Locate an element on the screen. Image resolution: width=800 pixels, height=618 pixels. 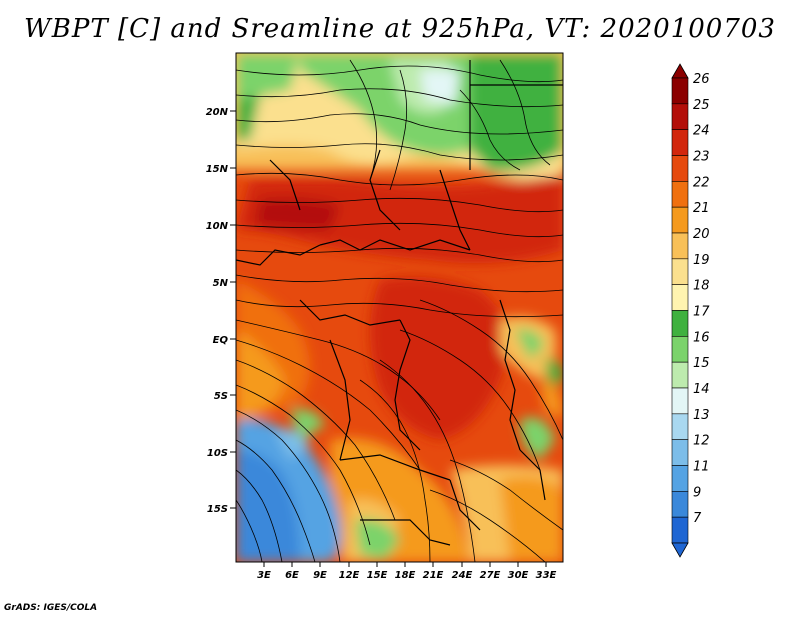
colorbar-label: 26 is located at coordinates (701, 79).